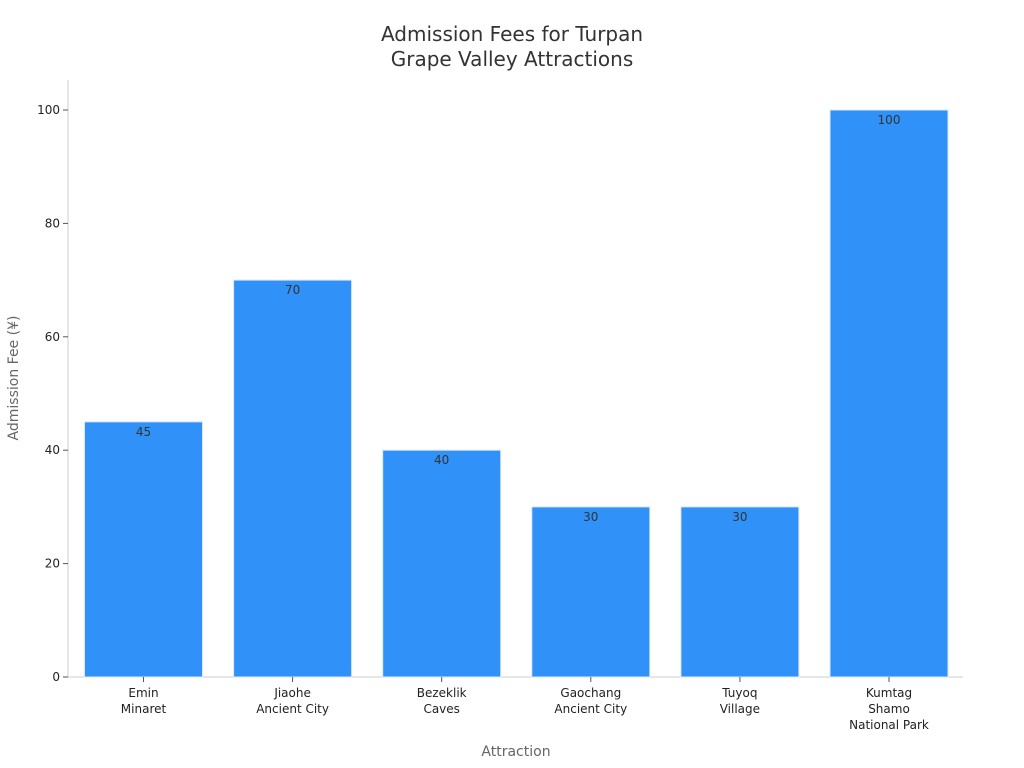 The height and width of the screenshot is (768, 1024). Describe the element at coordinates (441, 709) in the screenshot. I see `x-tick-label: Caves` at that location.